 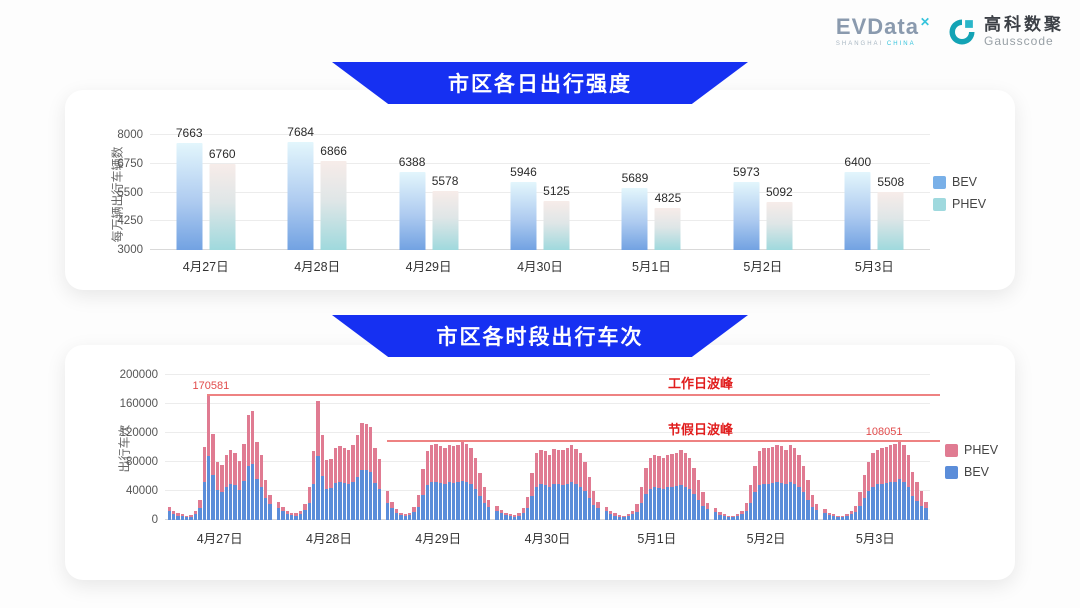 What do you see at coordinates (651, 267) in the screenshot?
I see `x-axis-label: 5月1日` at bounding box center [651, 267].